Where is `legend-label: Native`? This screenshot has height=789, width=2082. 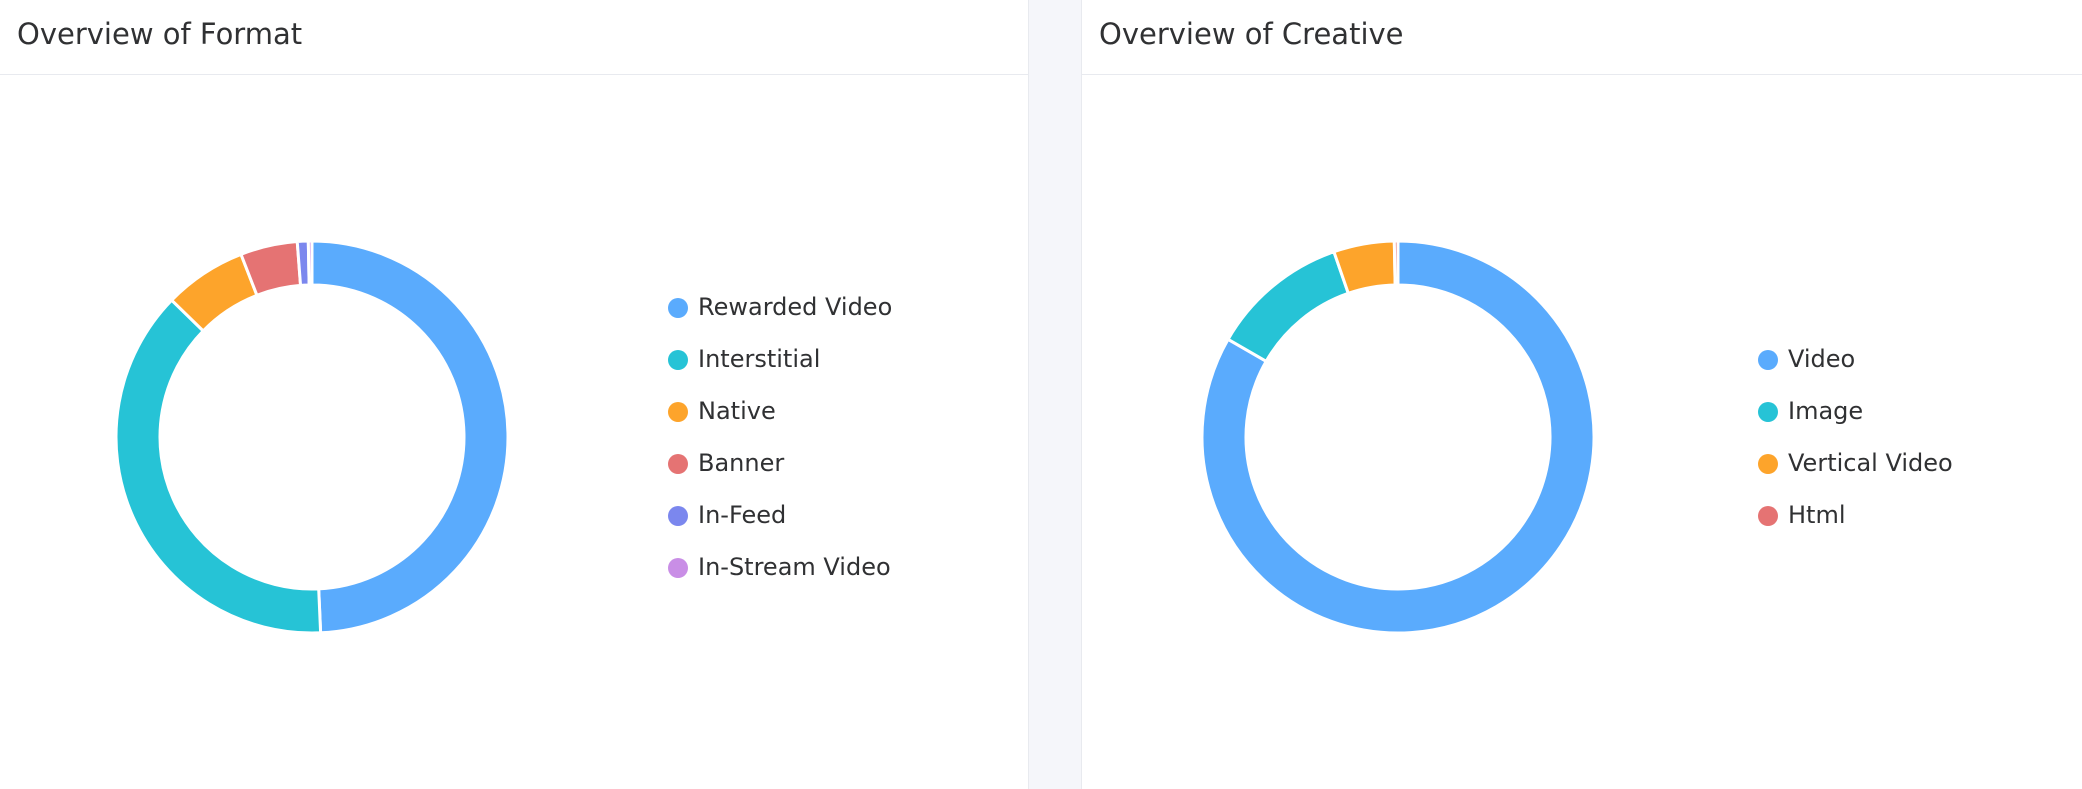
legend-label: Native is located at coordinates (737, 411).